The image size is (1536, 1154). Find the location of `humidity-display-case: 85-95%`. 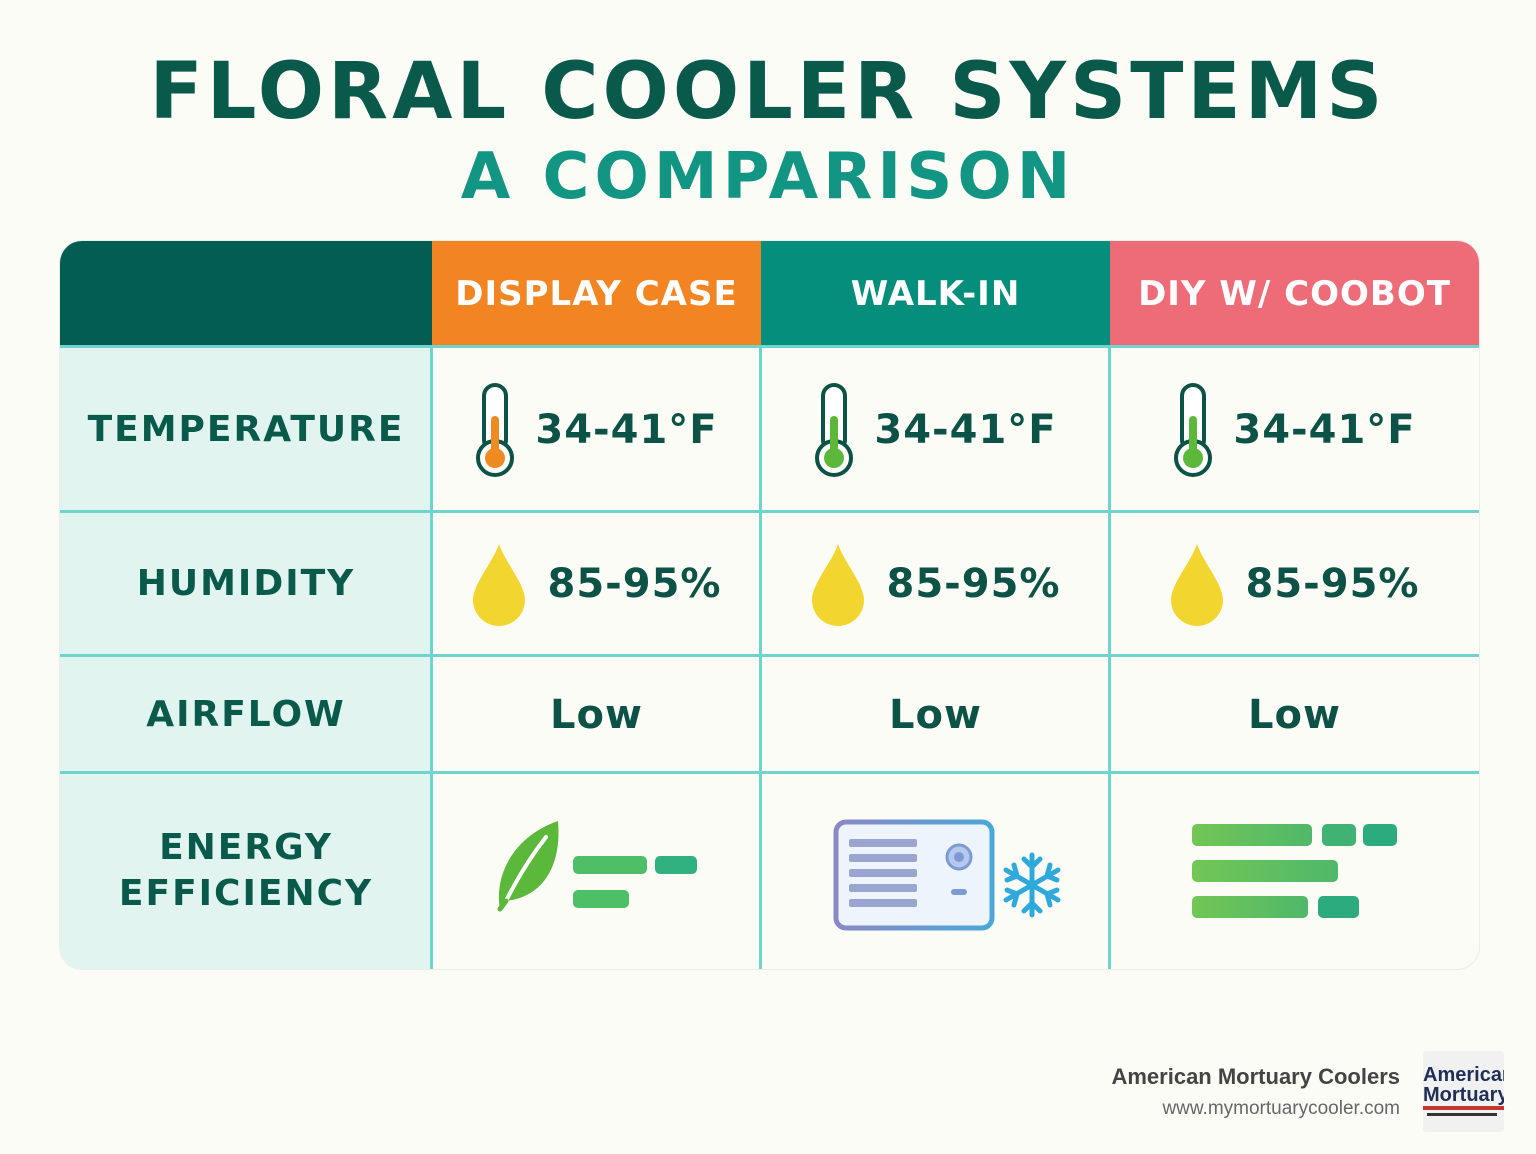

humidity-display-case: 85-95% is located at coordinates (596, 584).